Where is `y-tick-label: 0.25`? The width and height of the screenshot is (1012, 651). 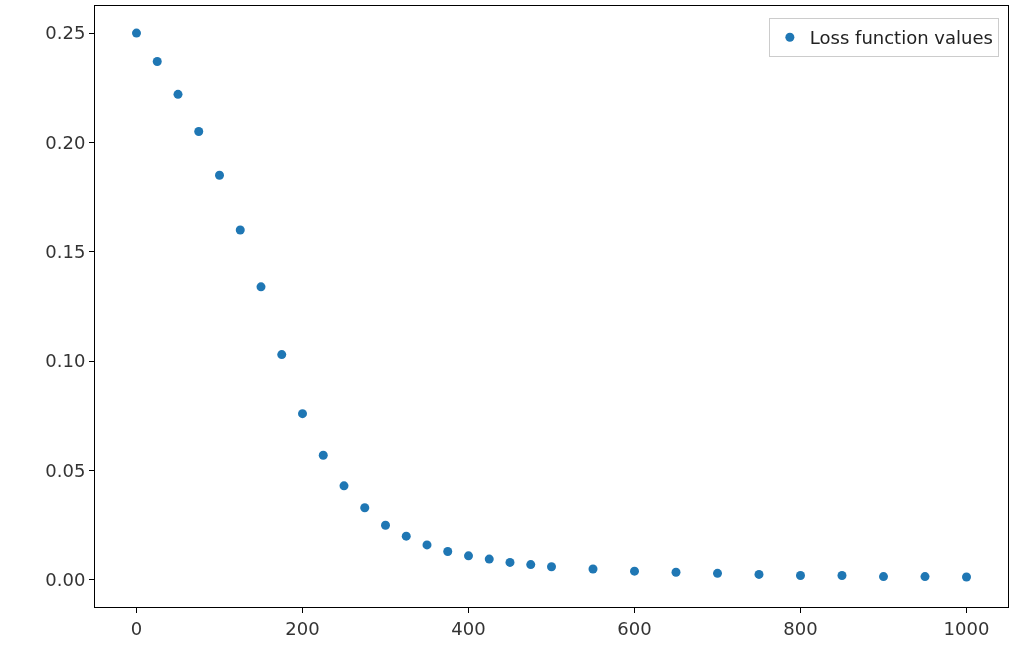 y-tick-label: 0.25 is located at coordinates (65, 33).